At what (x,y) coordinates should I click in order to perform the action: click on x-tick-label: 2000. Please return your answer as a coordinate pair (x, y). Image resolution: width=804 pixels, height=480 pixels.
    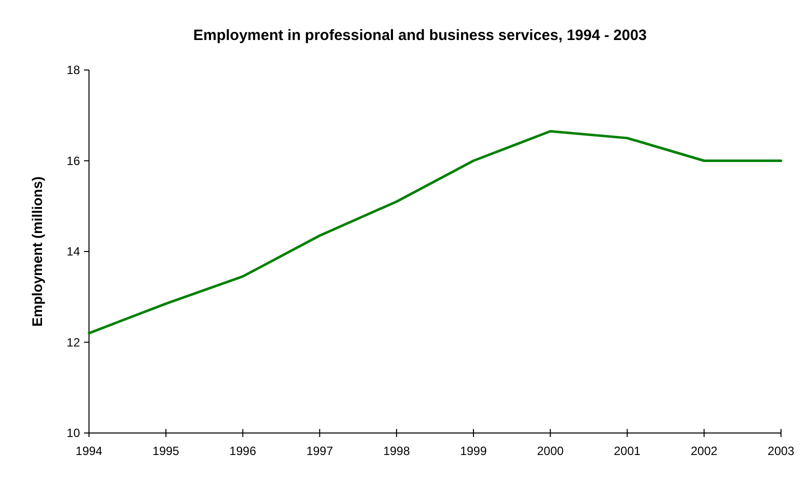
    Looking at the image, I should click on (550, 451).